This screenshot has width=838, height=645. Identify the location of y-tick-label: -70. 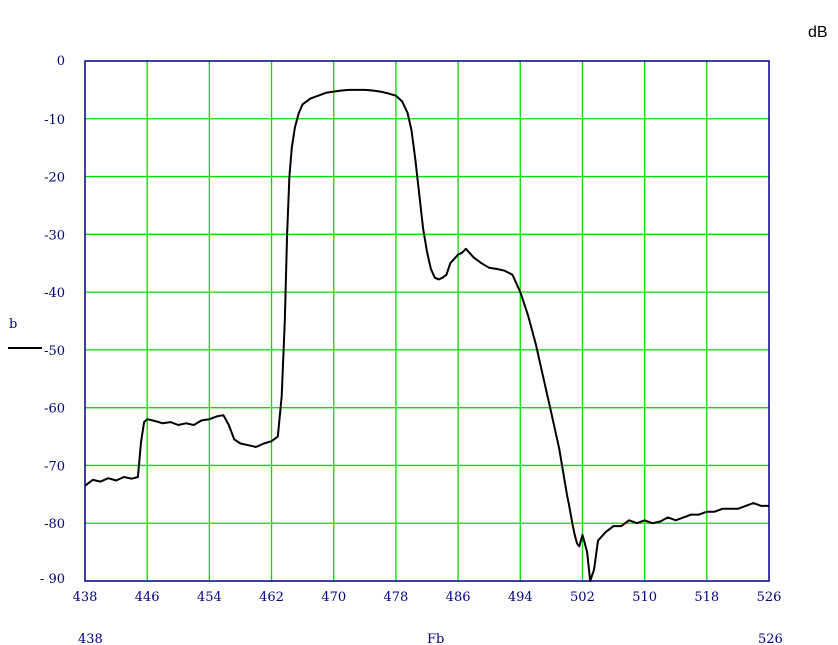
(54, 466).